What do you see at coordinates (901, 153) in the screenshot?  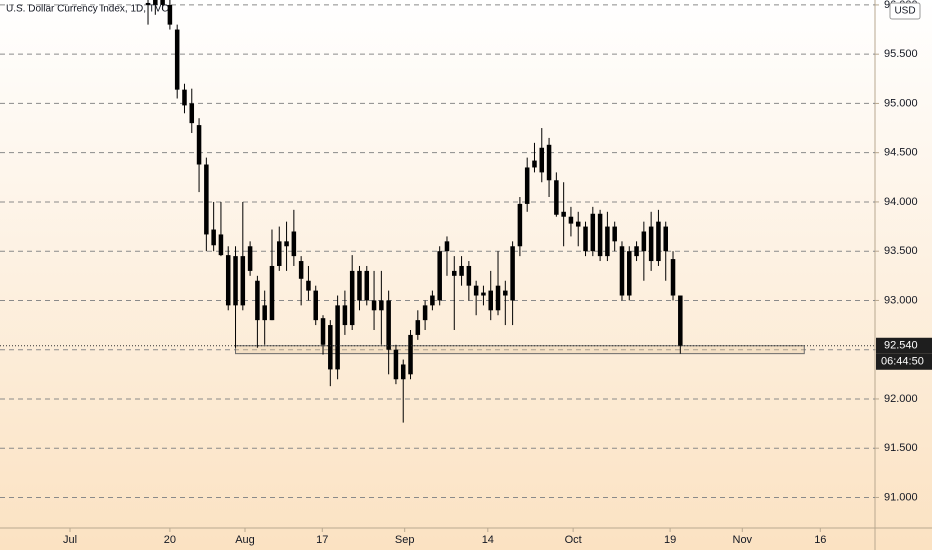 I see `y-tick-label: 94.500` at bounding box center [901, 153].